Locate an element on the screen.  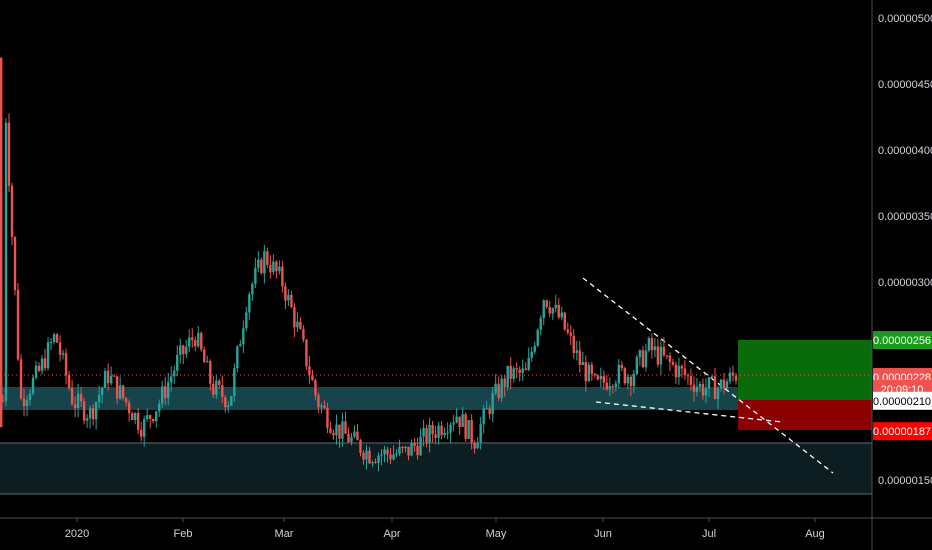
y-tick-label: 0.00000450 is located at coordinates (905, 85).